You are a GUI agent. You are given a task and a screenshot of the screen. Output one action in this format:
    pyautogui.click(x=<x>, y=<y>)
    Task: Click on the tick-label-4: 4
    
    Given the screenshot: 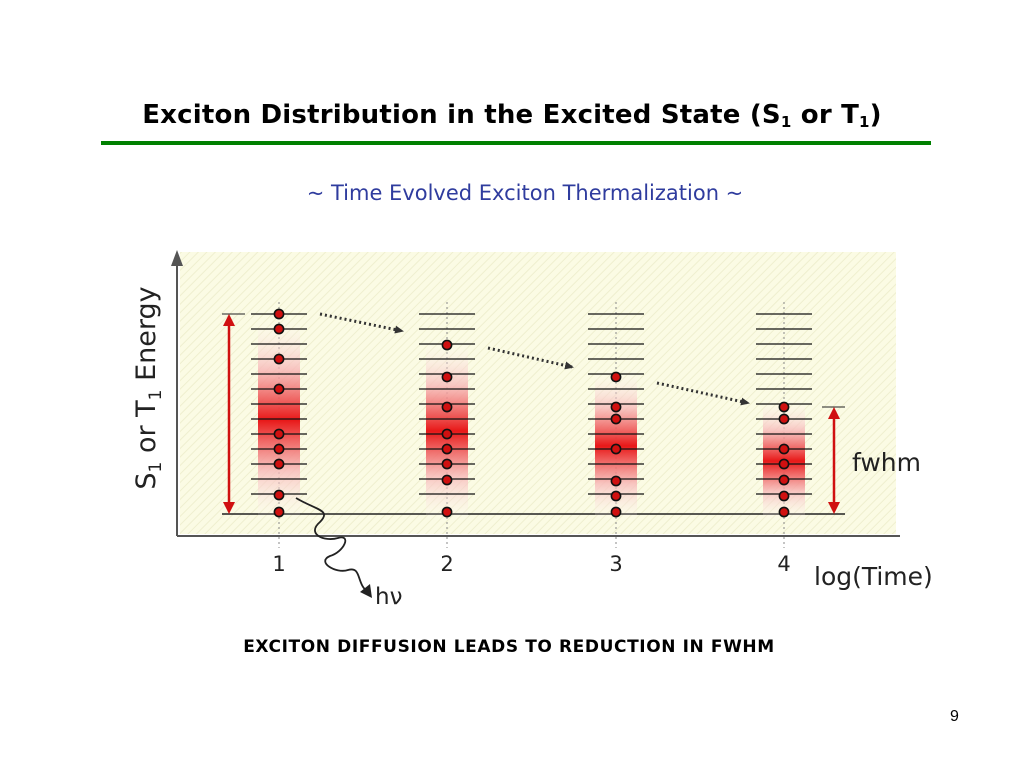 What is the action you would take?
    pyautogui.click(x=783, y=564)
    